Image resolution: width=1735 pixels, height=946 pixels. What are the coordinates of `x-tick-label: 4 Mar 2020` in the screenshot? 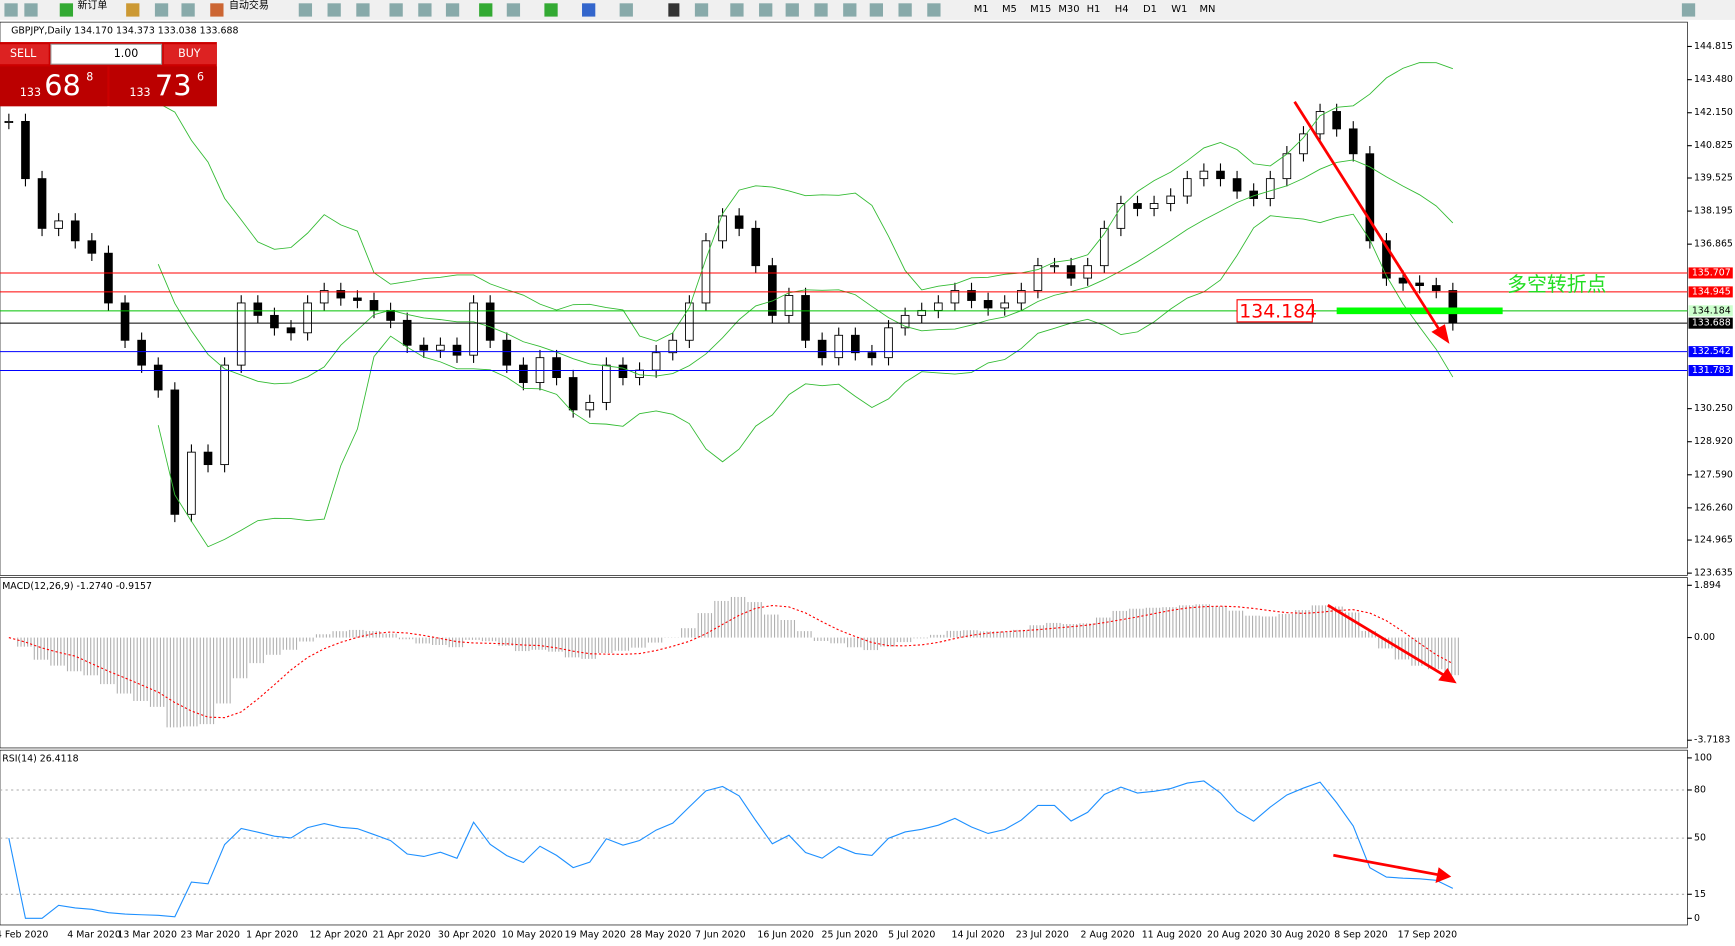 It's located at (94, 934).